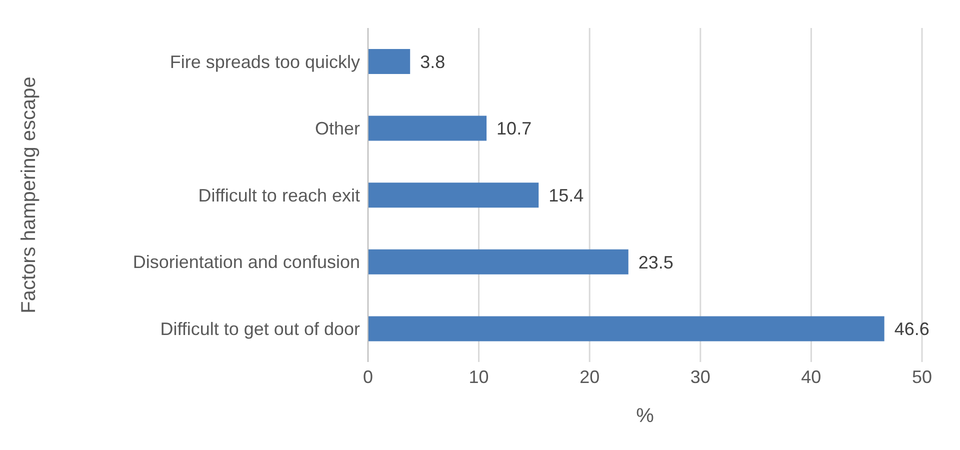 The width and height of the screenshot is (960, 450). I want to click on data-label: 3.8, so click(433, 62).